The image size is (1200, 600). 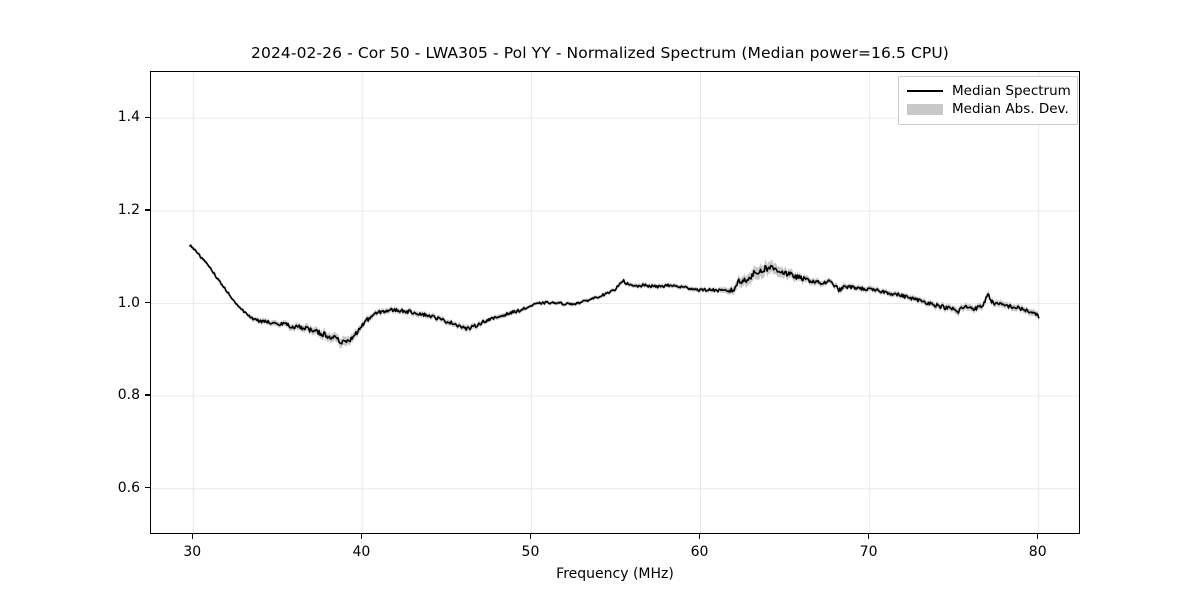 I want to click on x-tick-label: 80, so click(x=1037, y=552).